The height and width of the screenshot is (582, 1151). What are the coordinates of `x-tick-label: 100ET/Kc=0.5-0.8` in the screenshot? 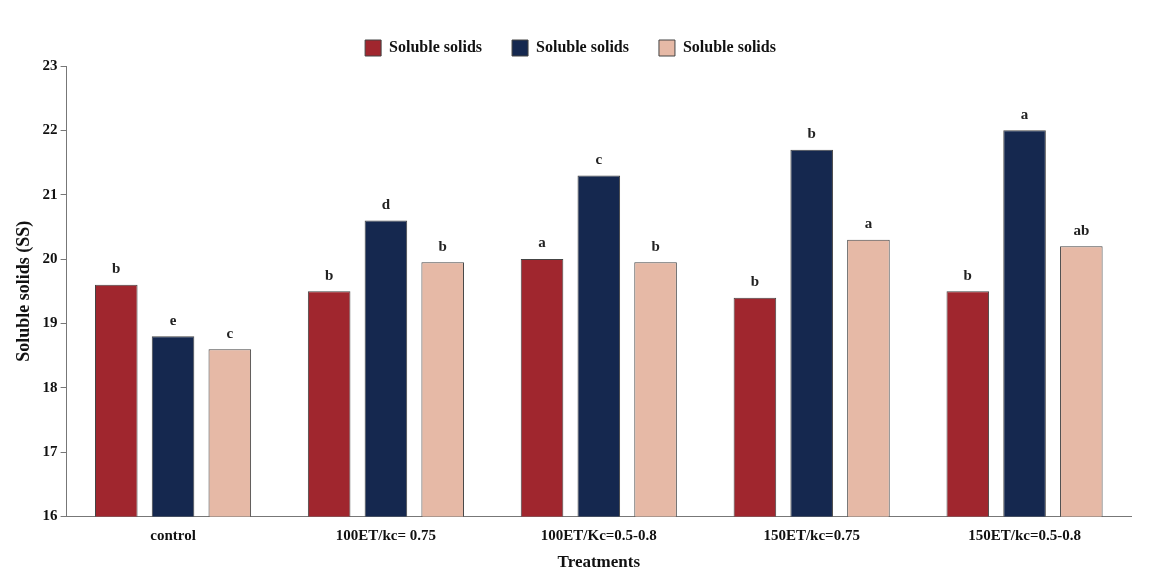 It's located at (598, 535).